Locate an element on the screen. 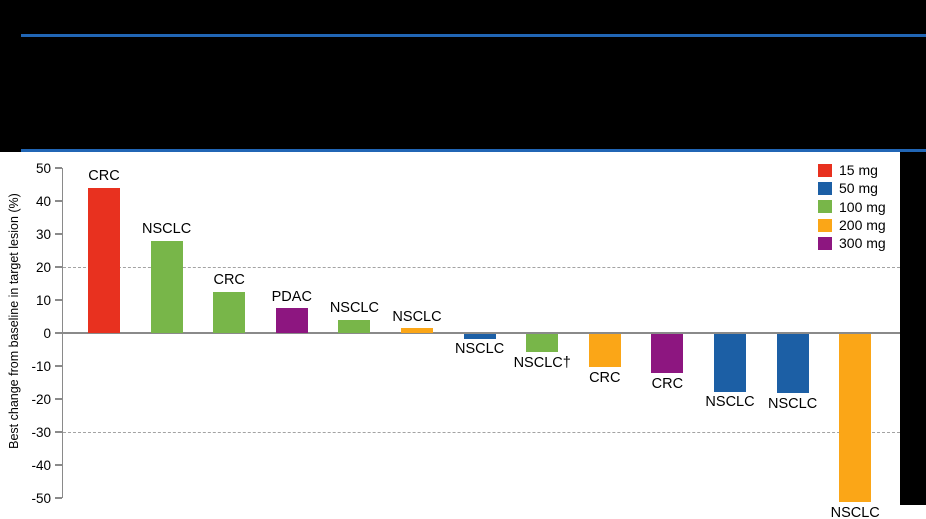 This screenshot has width=926, height=519. y-tick-label: 0 is located at coordinates (47, 333).